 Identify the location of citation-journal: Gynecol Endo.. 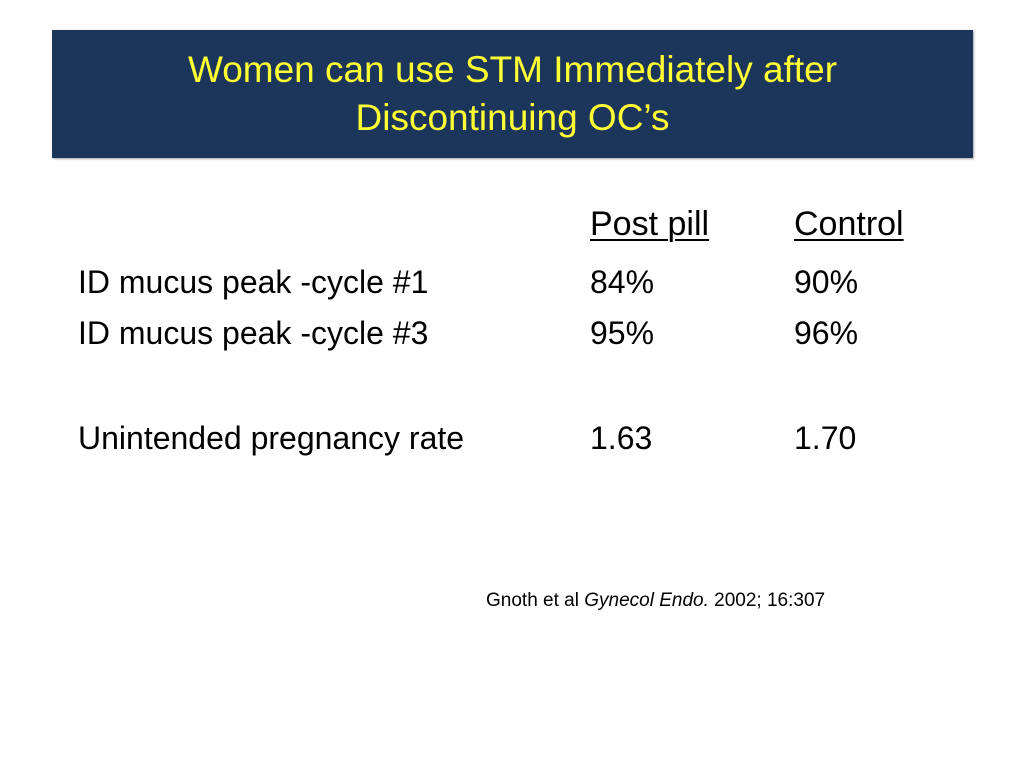
(646, 600).